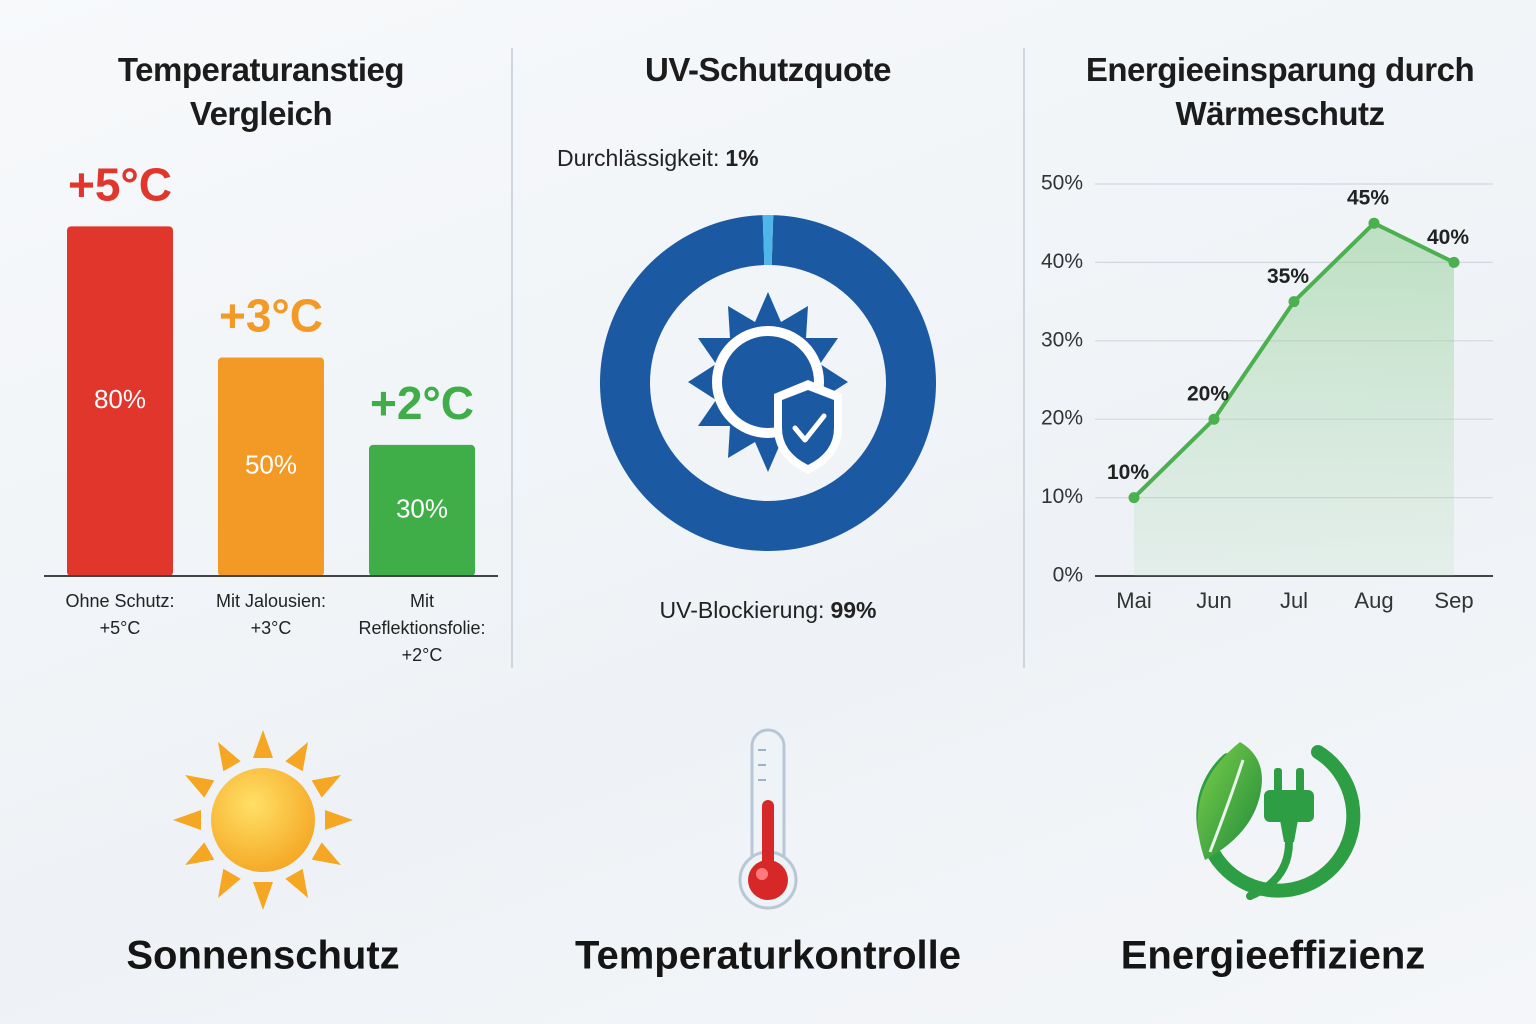 The height and width of the screenshot is (1024, 1536). Describe the element at coordinates (1062, 183) in the screenshot. I see `y-tick-label: 50%` at that location.